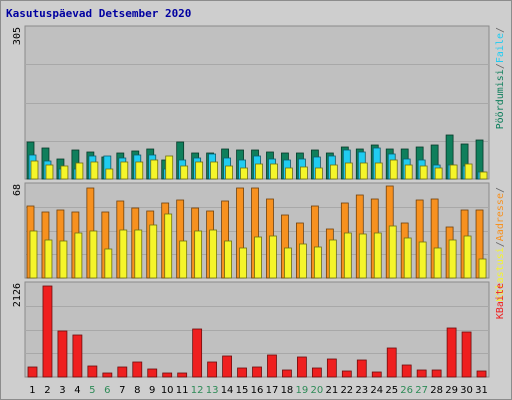 This screenshot has width=512, height=400. What do you see at coordinates (348, 171) in the screenshot?
I see `top-bar-külastusi-day-22` at bounding box center [348, 171].